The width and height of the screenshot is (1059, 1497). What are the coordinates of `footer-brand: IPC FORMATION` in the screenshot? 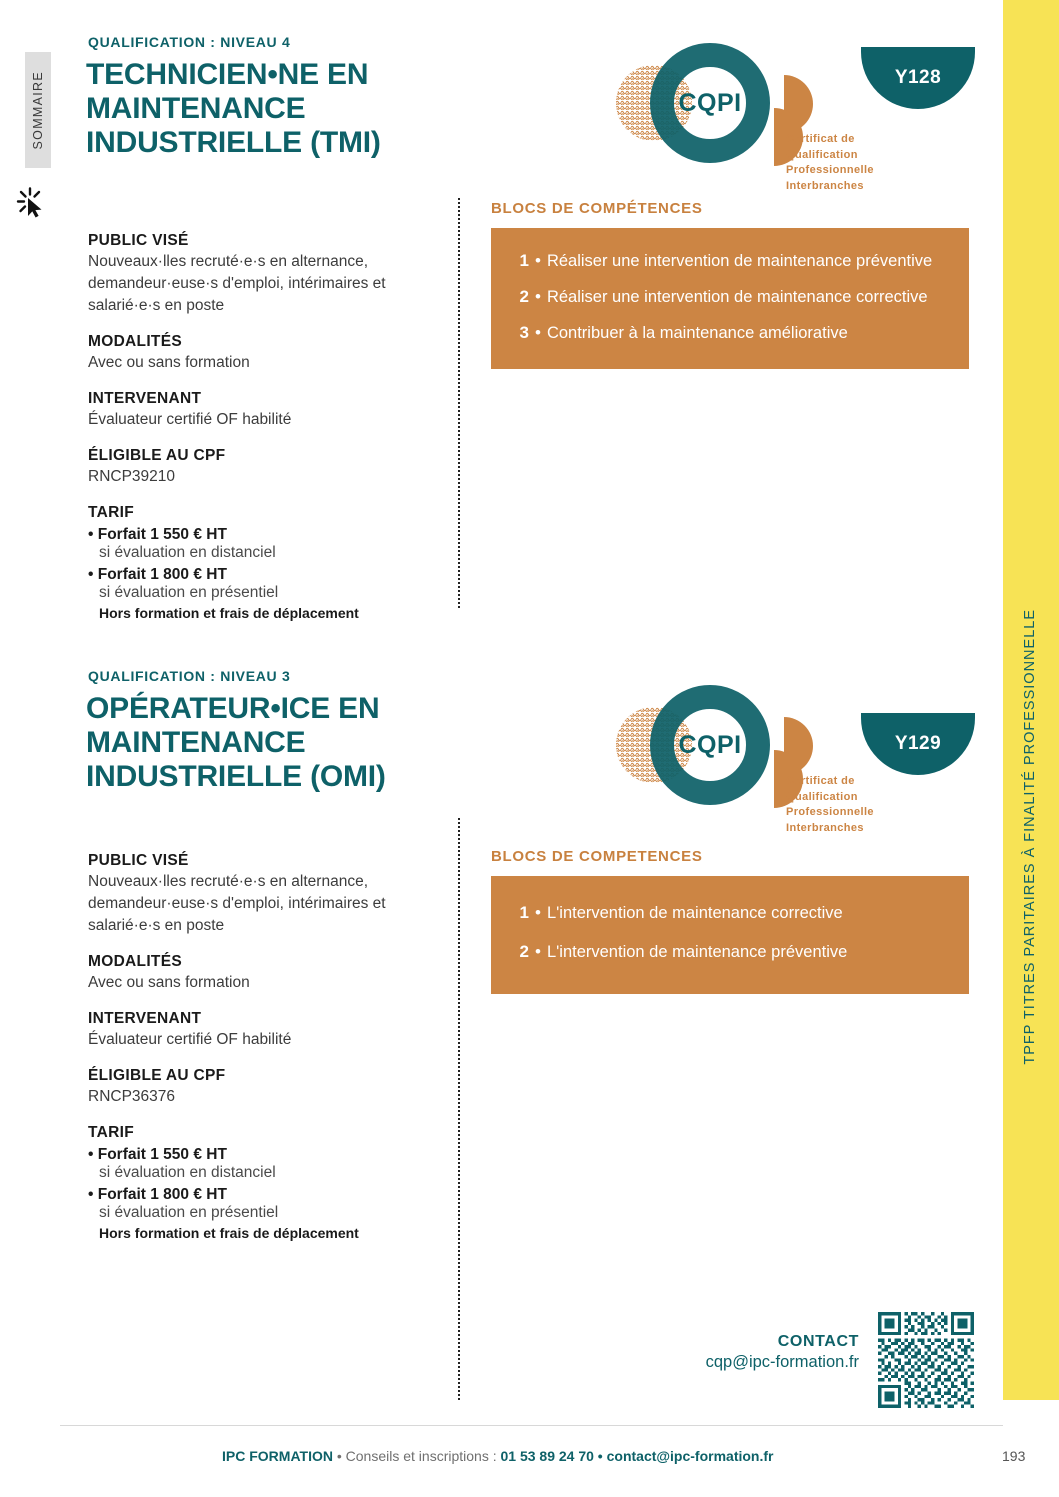 It's located at (277, 1456).